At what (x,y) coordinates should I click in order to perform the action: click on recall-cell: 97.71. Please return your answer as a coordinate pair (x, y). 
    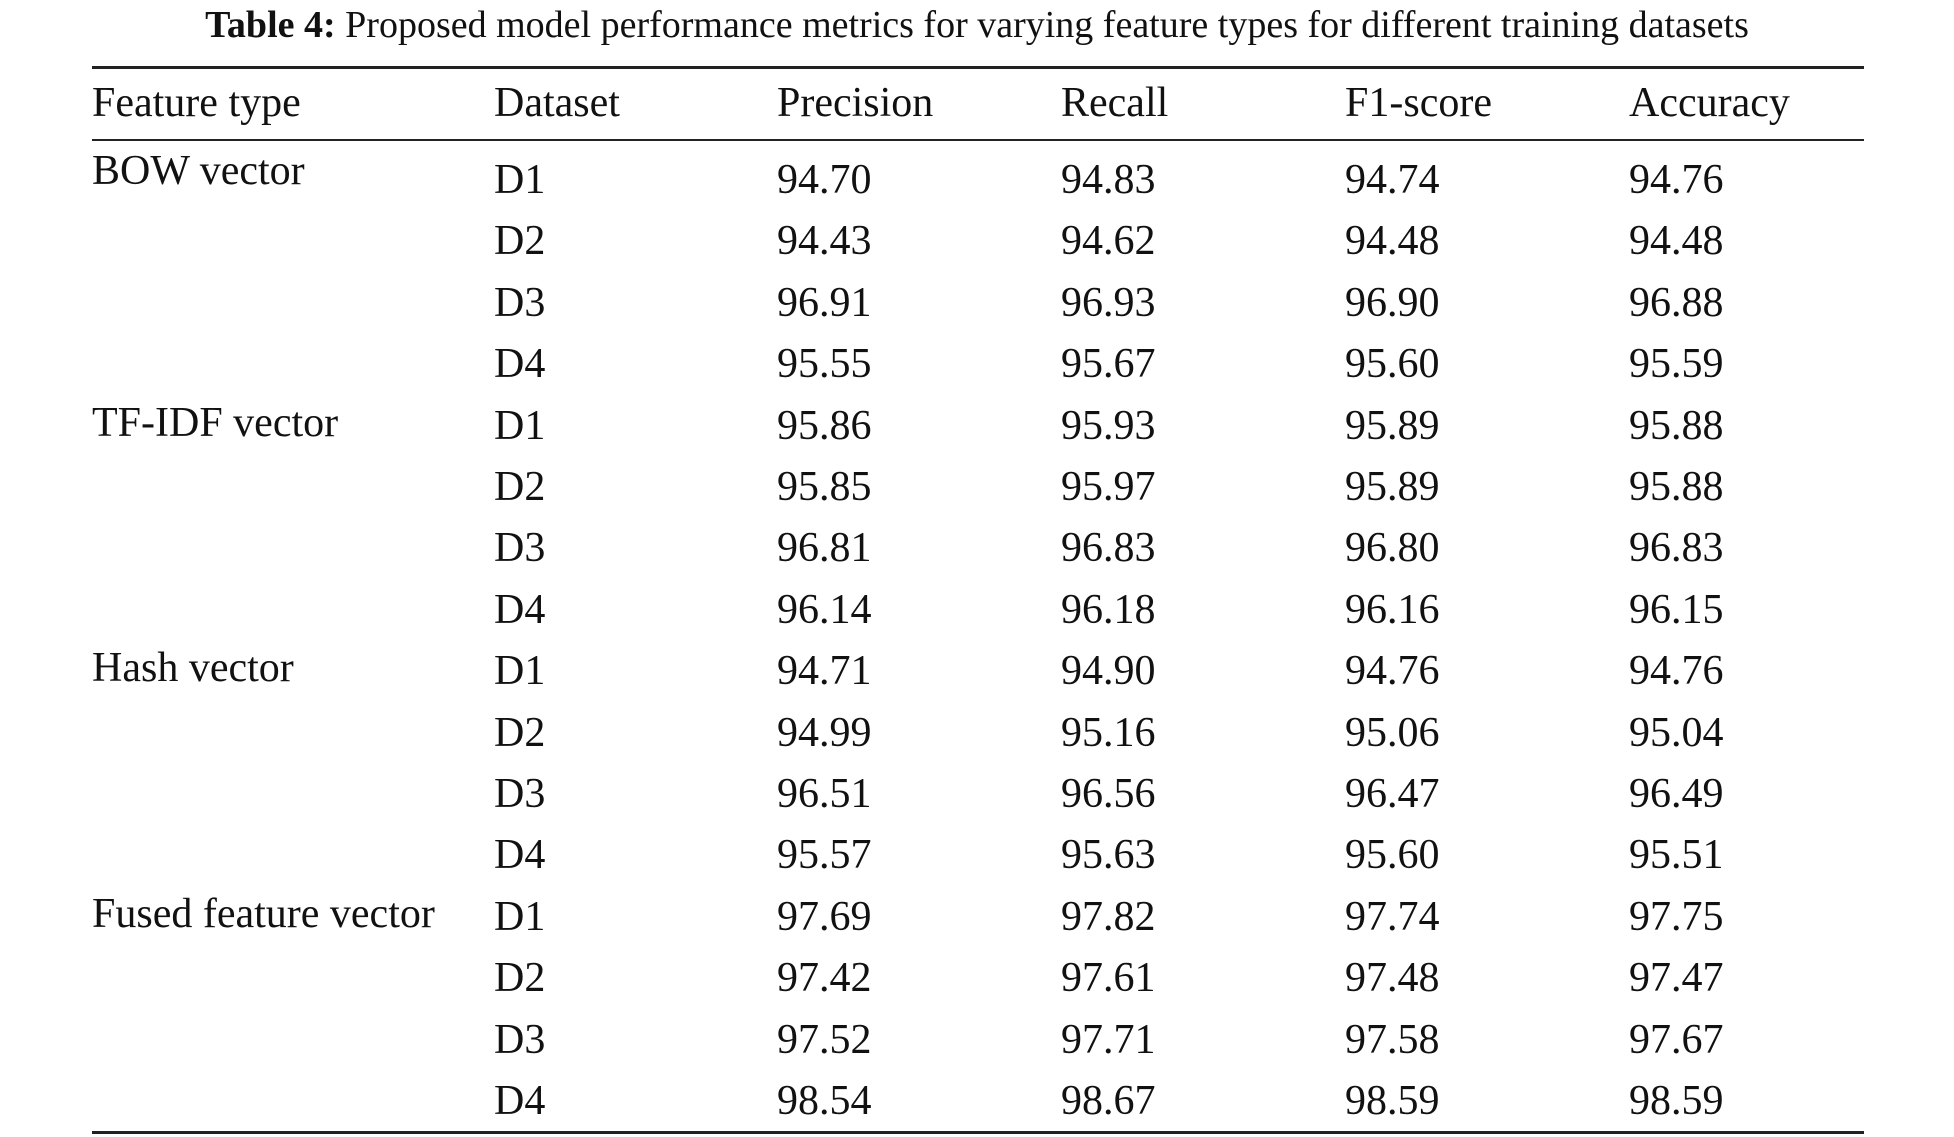
    Looking at the image, I should click on (1108, 1039).